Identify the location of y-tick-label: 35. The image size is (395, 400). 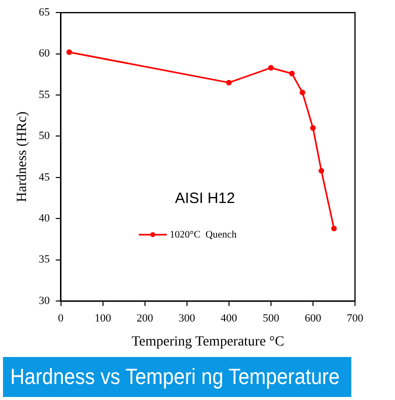
(44, 260).